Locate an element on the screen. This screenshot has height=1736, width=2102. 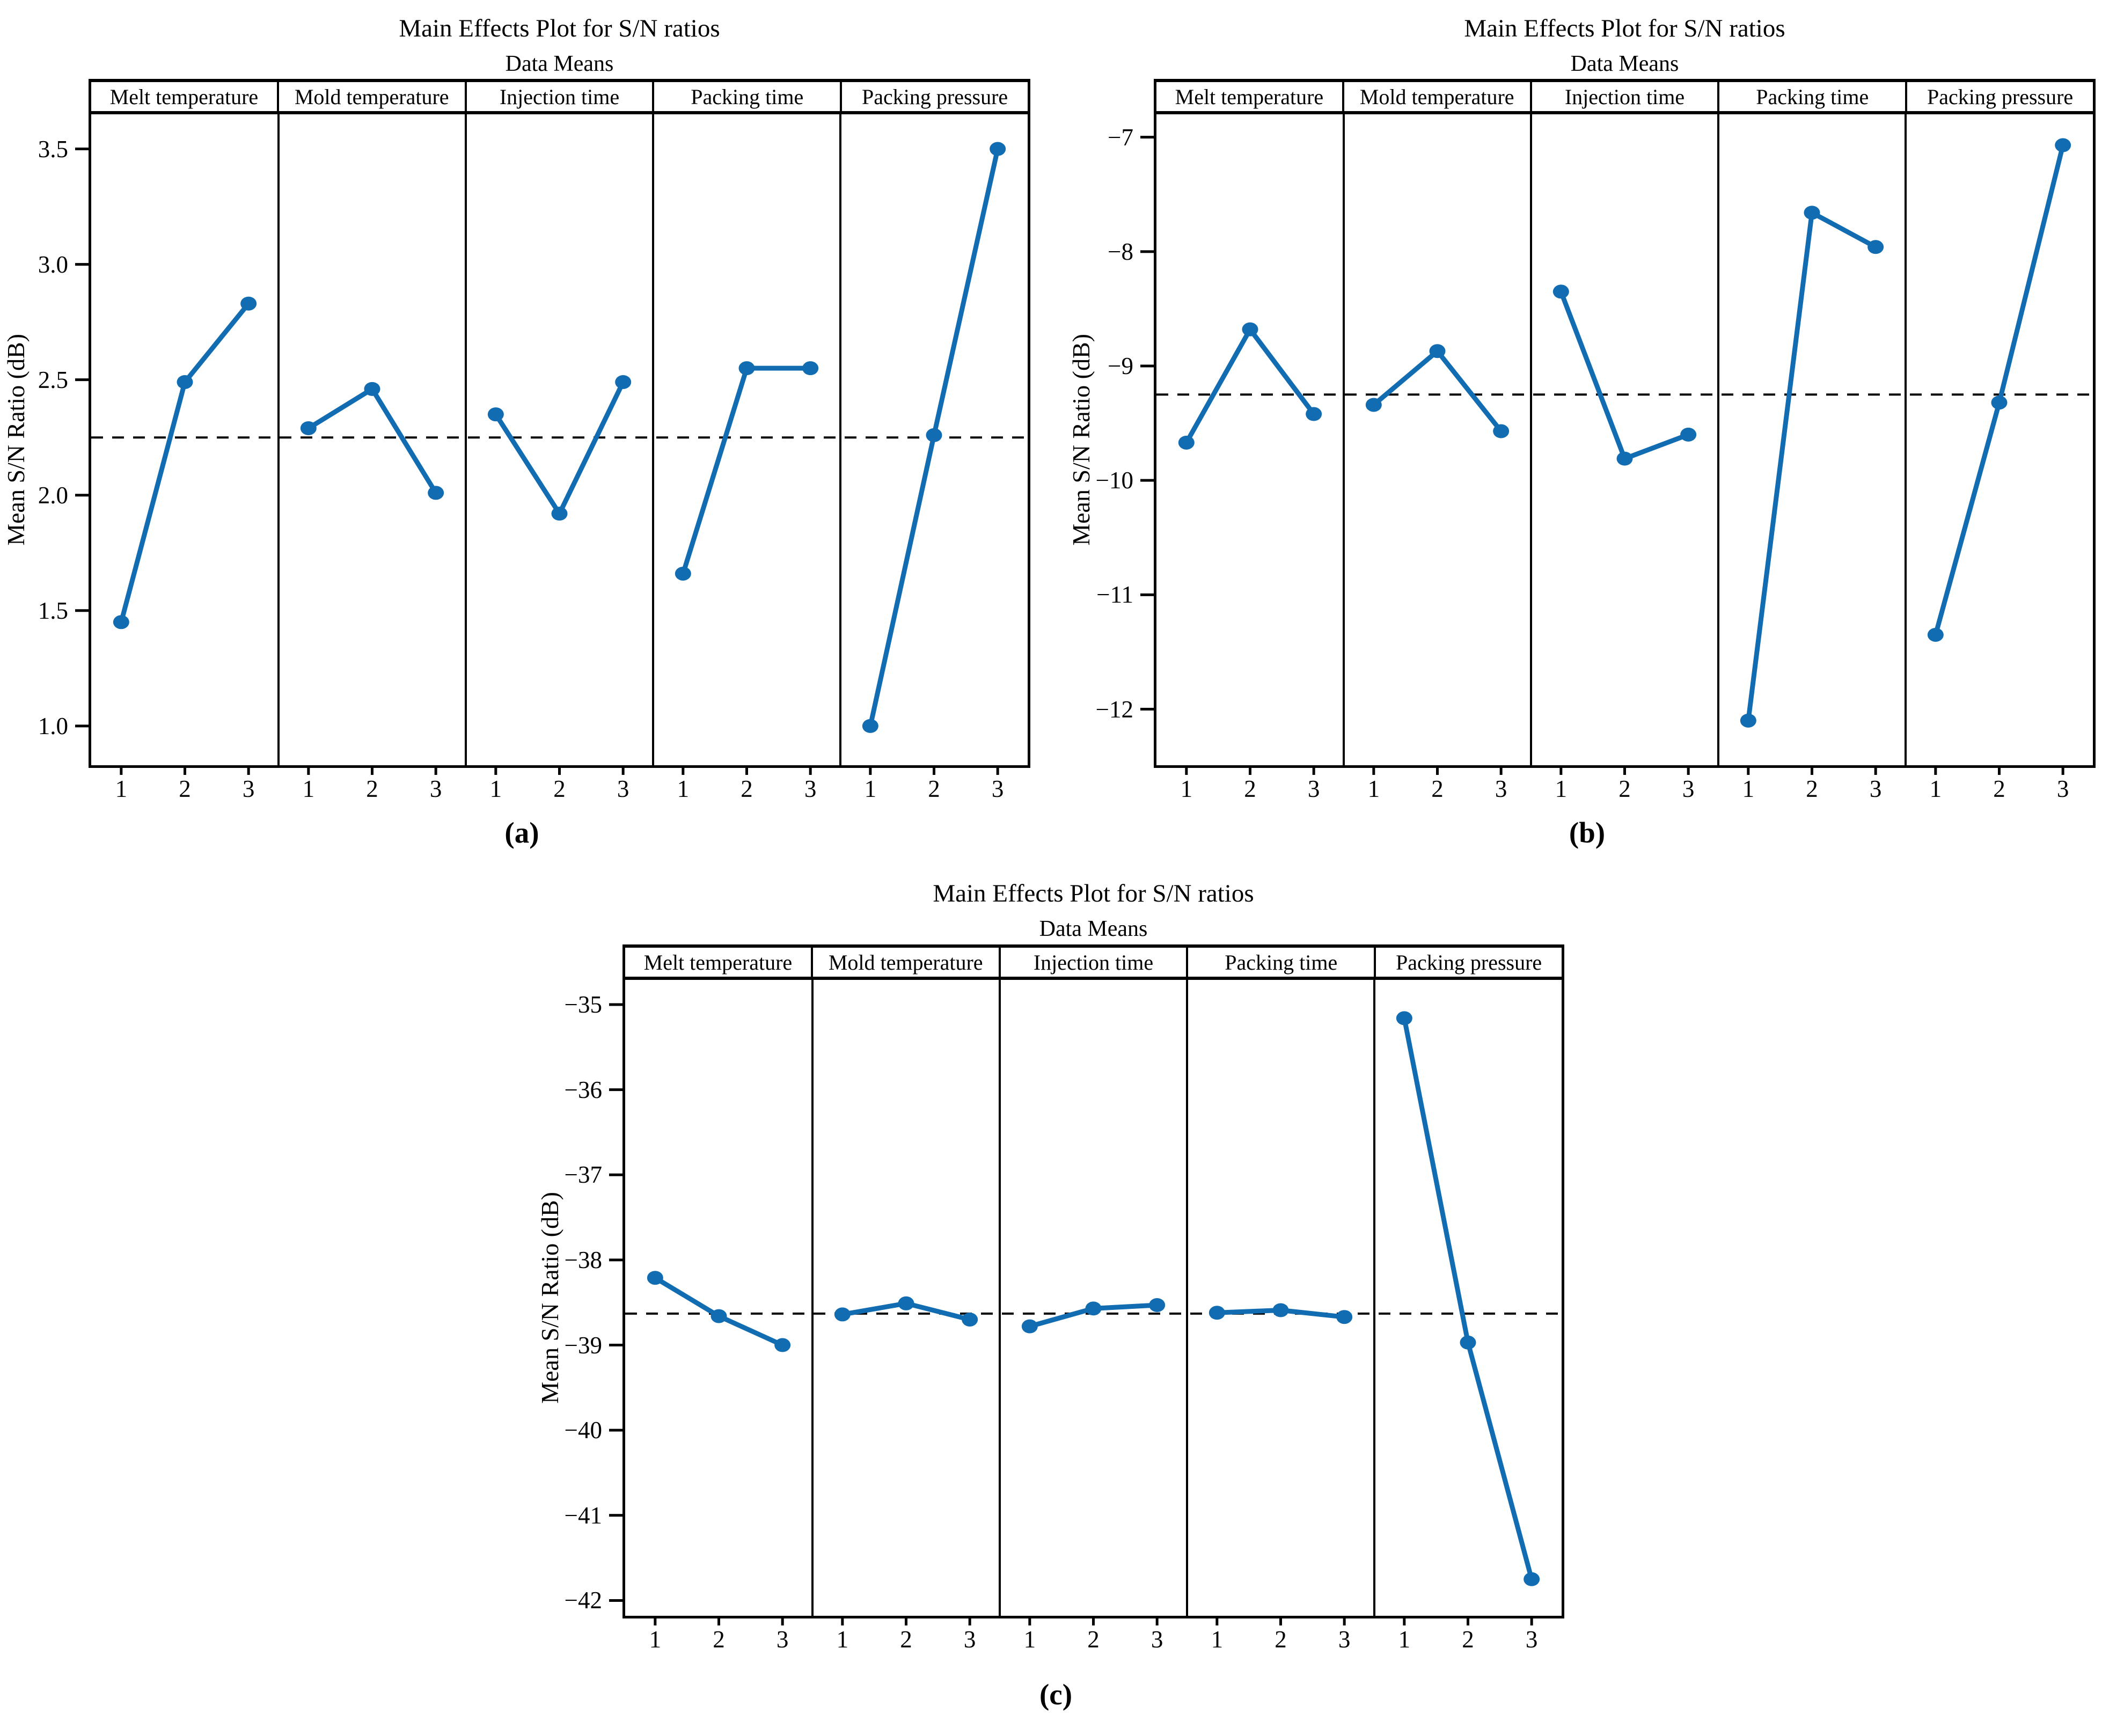
panel-header-packing-time: Packing time is located at coordinates (1282, 962).